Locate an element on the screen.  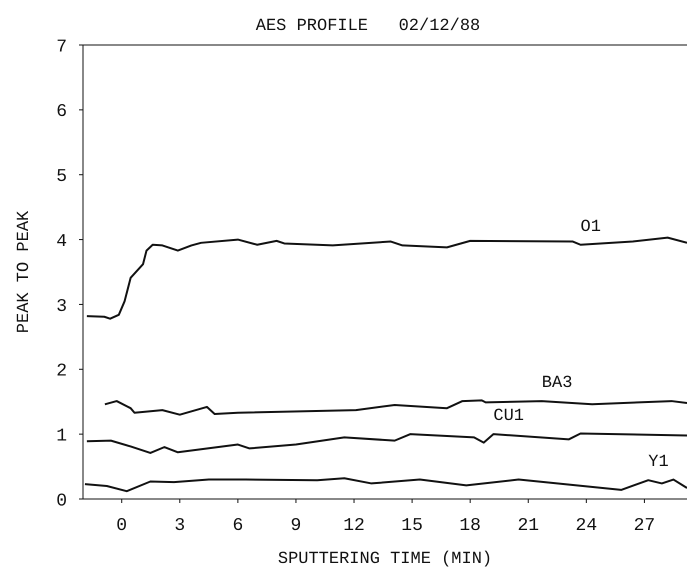
y-tick-label: 4 is located at coordinates (61, 242).